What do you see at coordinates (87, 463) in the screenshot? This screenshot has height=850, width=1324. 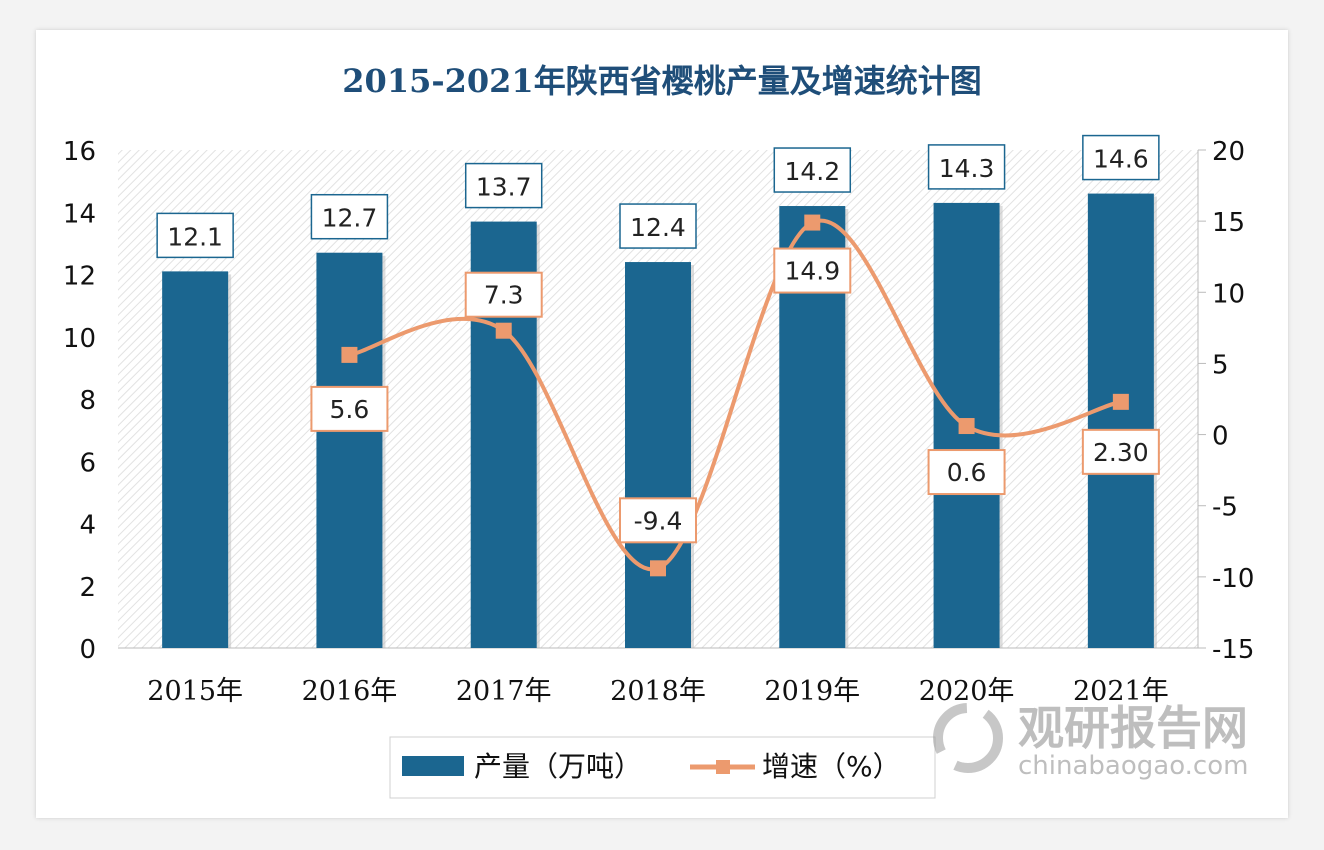 I see `left-tick-label: 6` at bounding box center [87, 463].